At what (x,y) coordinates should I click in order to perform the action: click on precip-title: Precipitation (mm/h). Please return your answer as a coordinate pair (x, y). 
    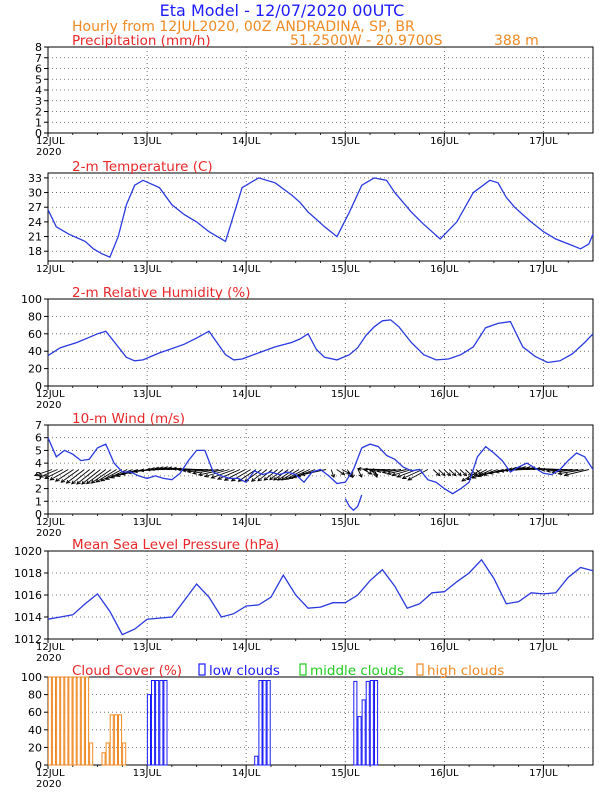
    Looking at the image, I should click on (141, 41).